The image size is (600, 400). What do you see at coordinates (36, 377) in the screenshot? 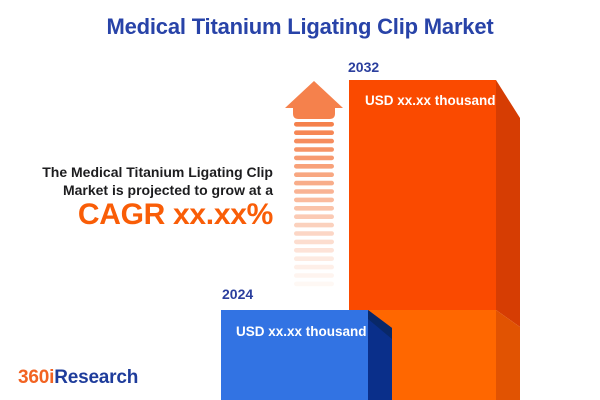
I see `logo-prefix: 360i` at bounding box center [36, 377].